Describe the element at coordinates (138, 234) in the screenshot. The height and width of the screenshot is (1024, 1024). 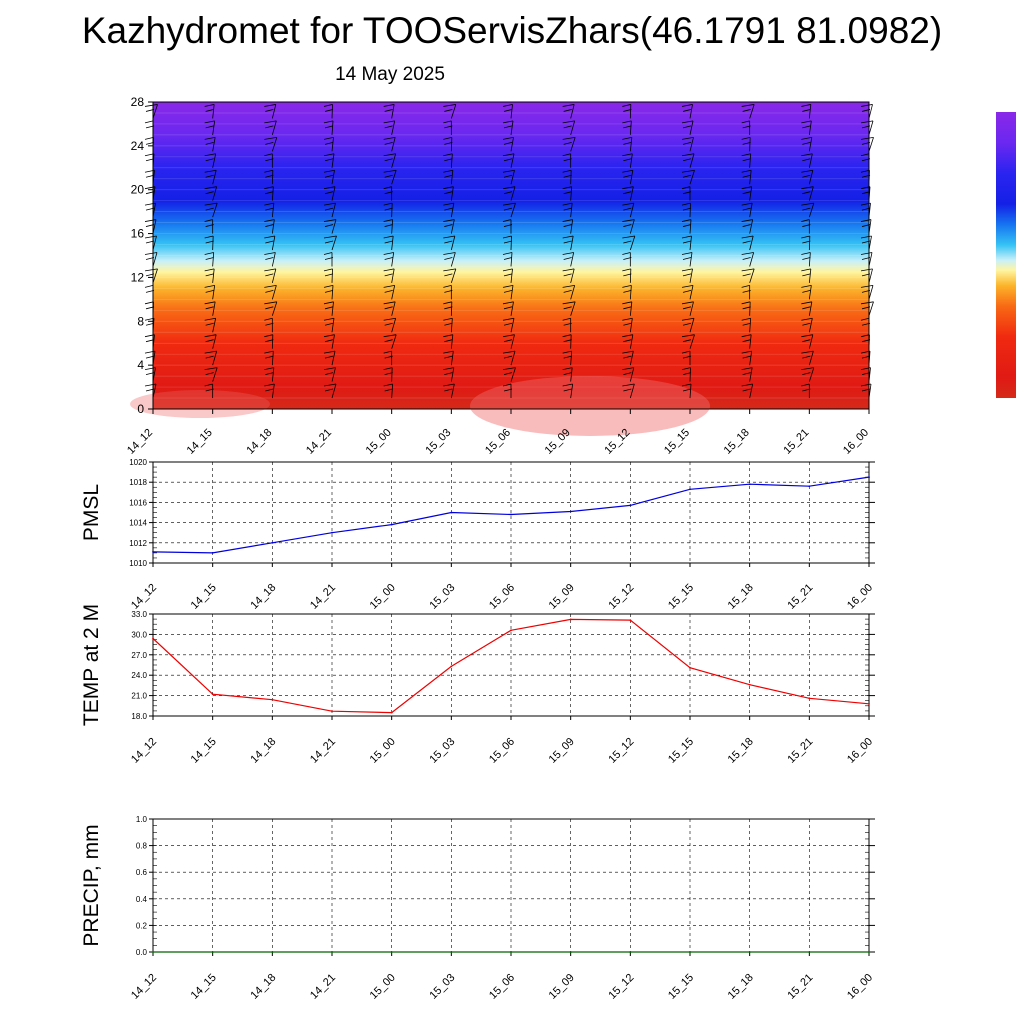
I see `y-tick-label: 16` at that location.